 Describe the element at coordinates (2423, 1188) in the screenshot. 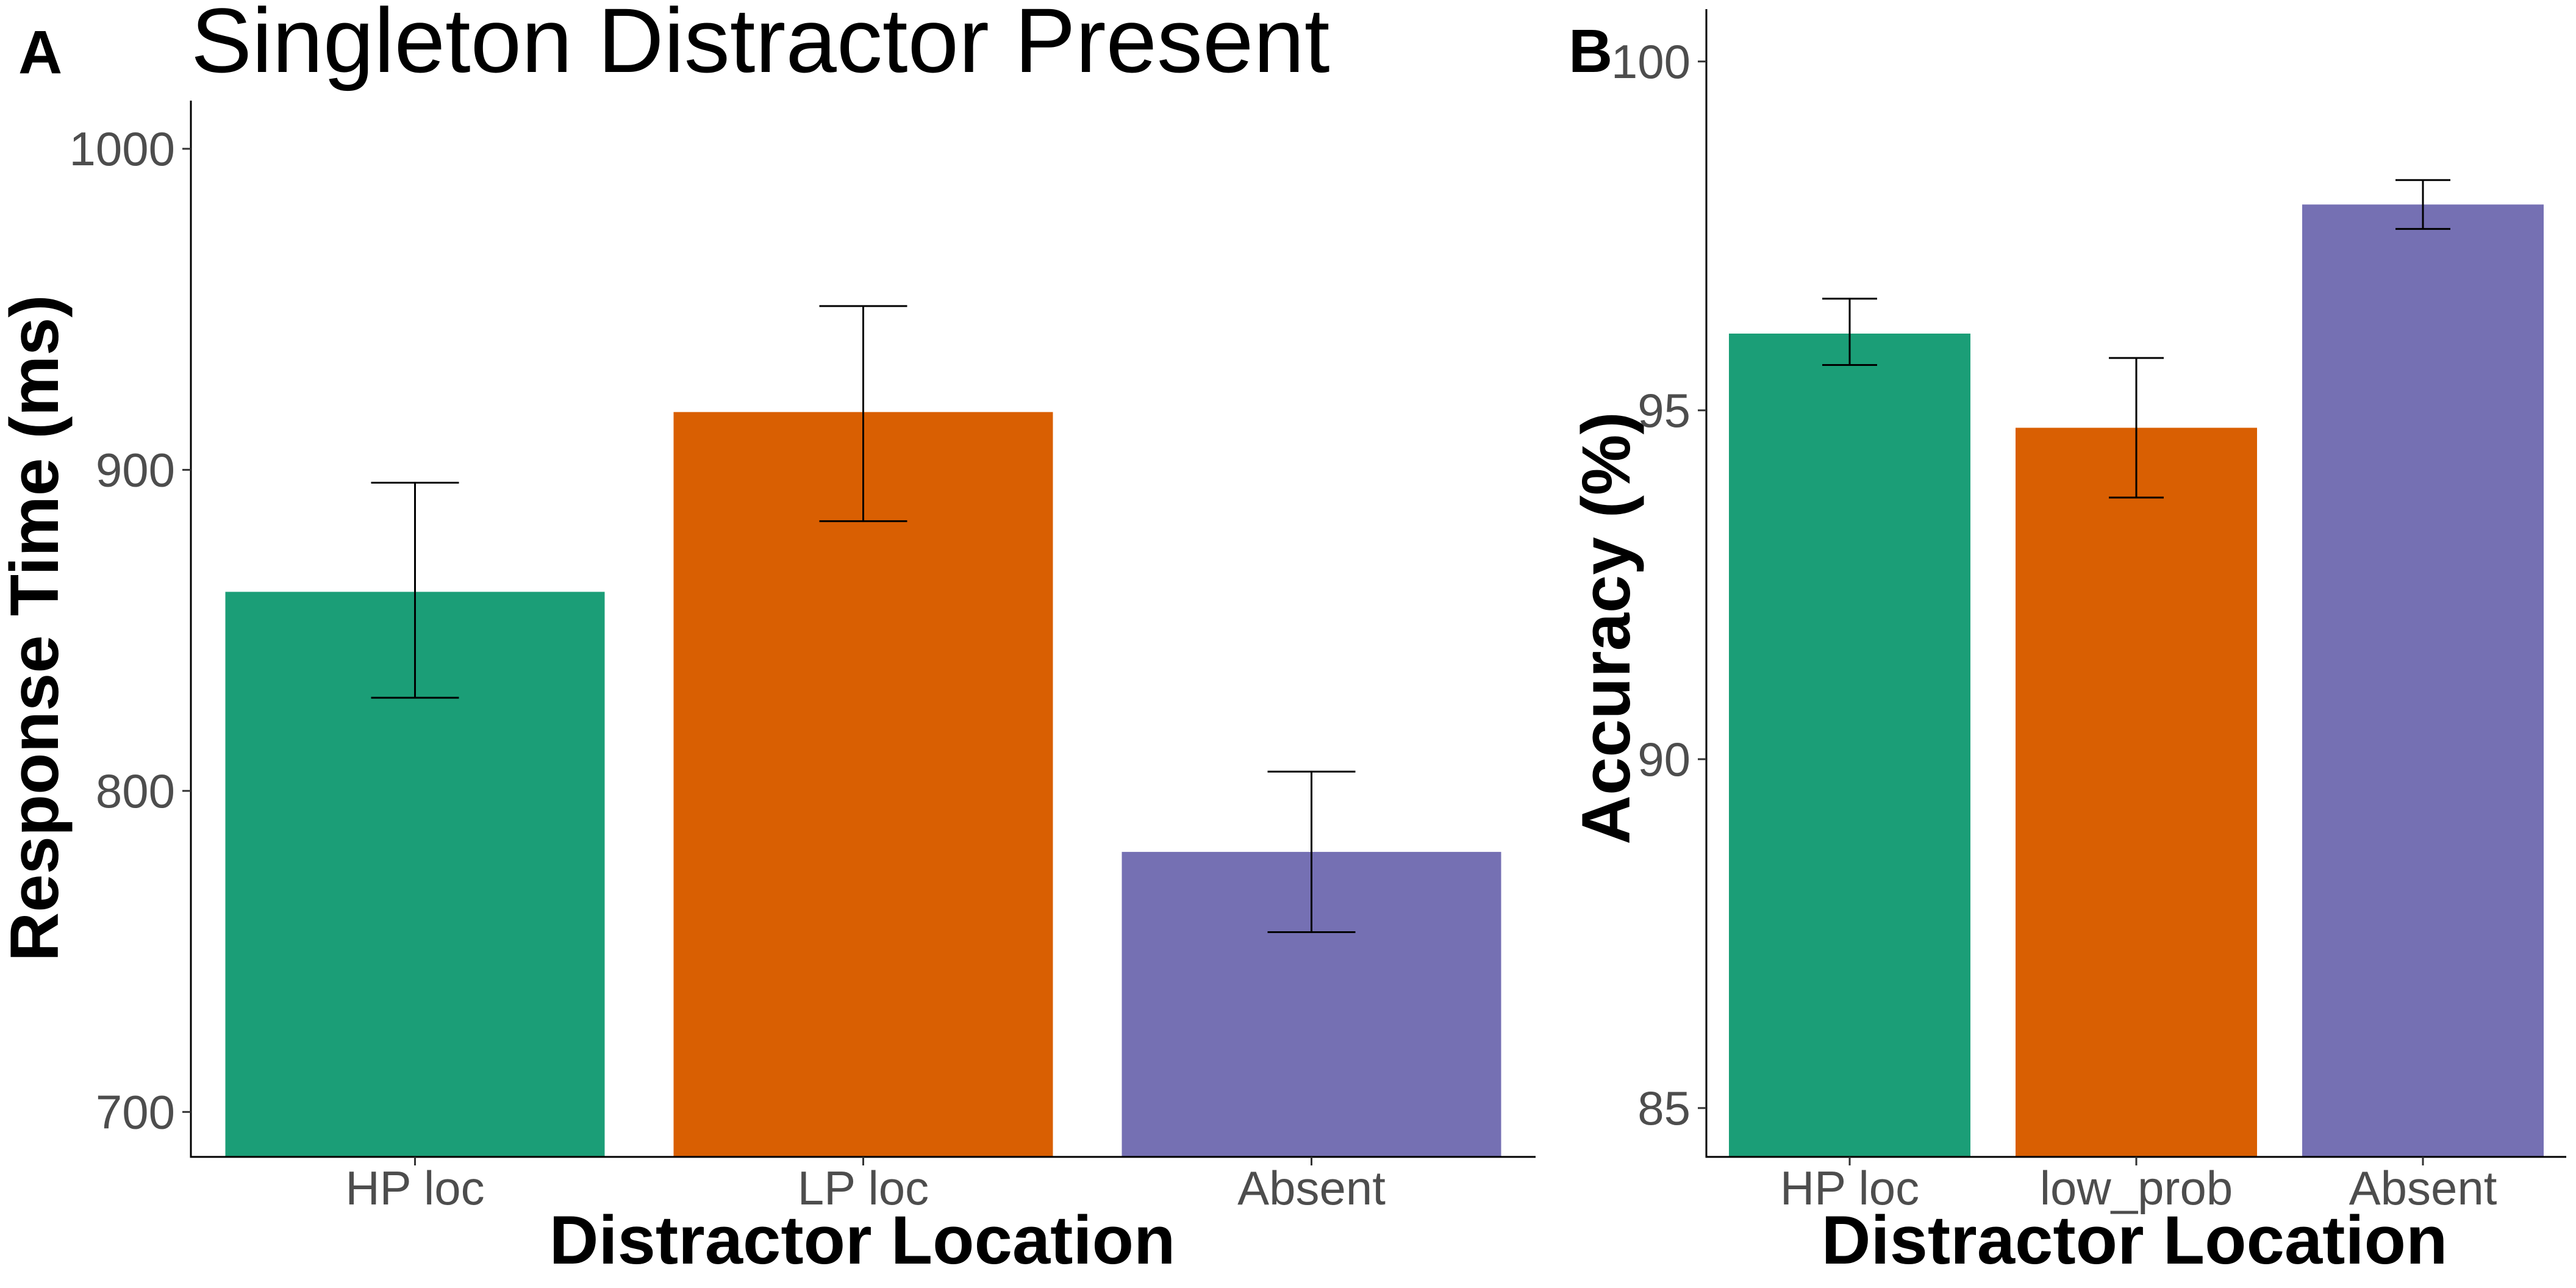

I see `x-tick-label-b-3: Absent` at that location.